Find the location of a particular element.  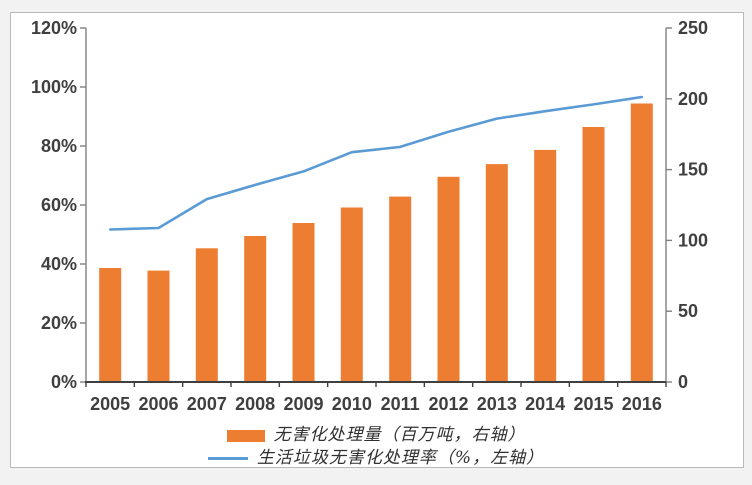

bar-2010 is located at coordinates (351, 294).